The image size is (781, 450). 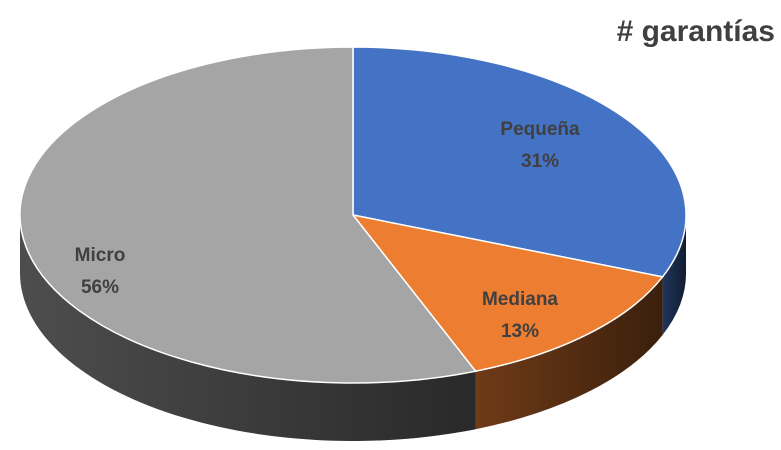 What do you see at coordinates (540, 161) in the screenshot?
I see `slice-value-label: 31%` at bounding box center [540, 161].